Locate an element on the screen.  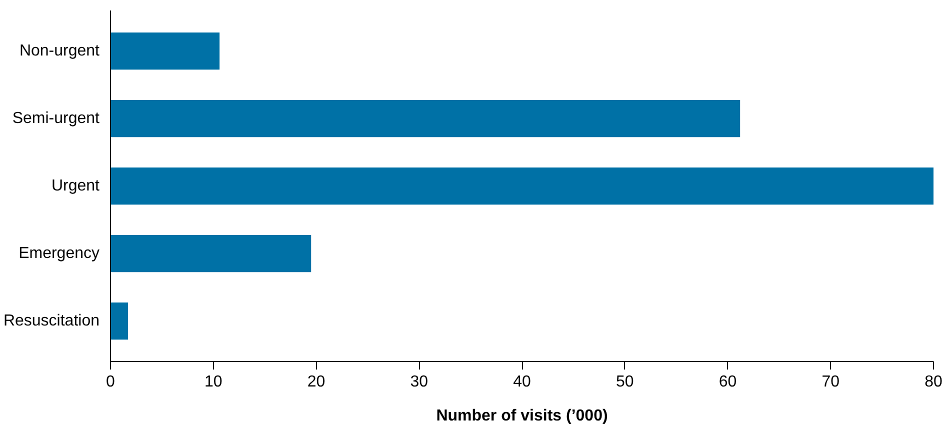
x-axis-title: Number of visits (’000) is located at coordinates (522, 416).